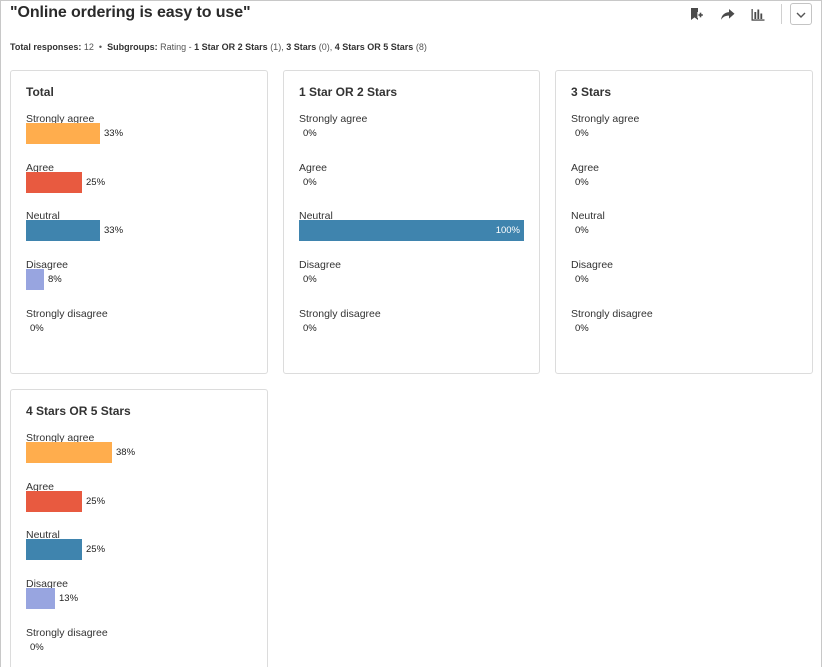 Image resolution: width=822 pixels, height=667 pixels. Describe the element at coordinates (40, 92) in the screenshot. I see `card-title: Total` at that location.